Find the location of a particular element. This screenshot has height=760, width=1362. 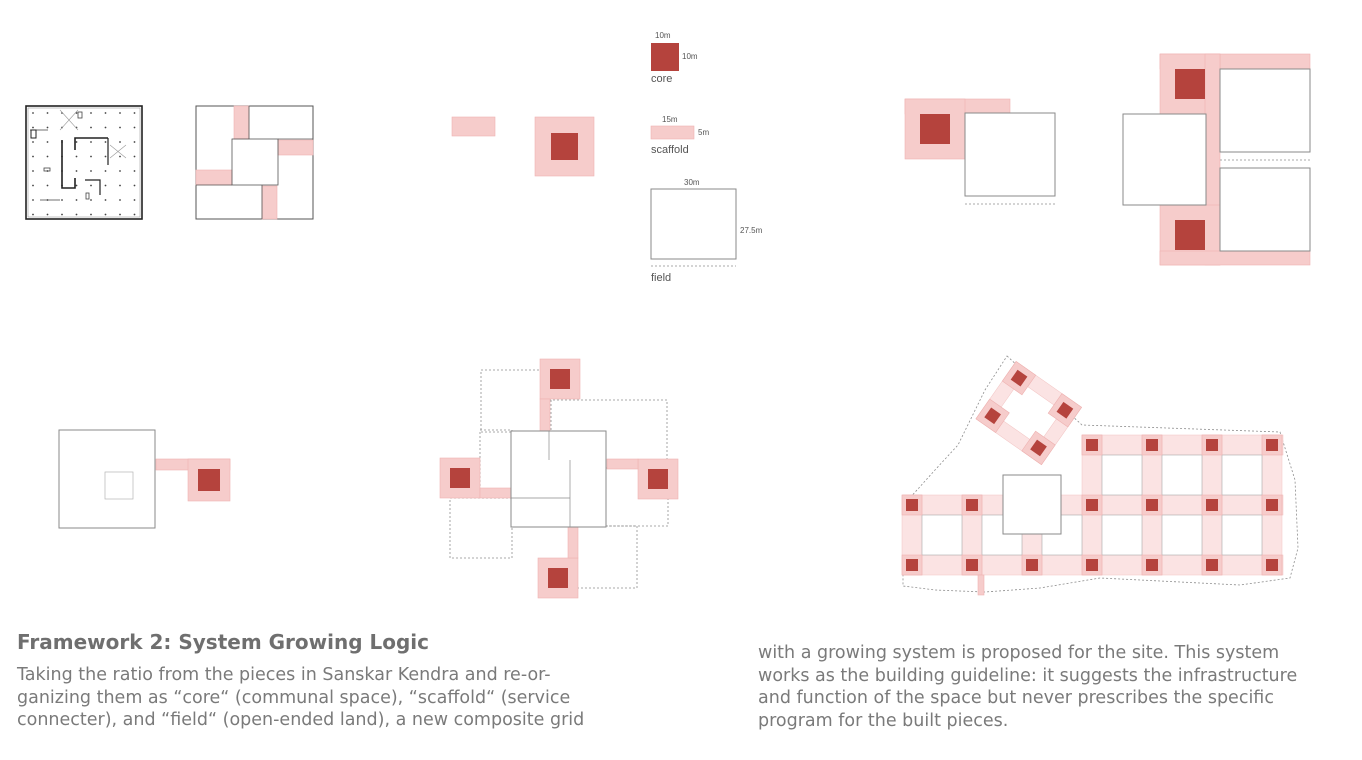

scaffold-and-core-units is located at coordinates (523, 146).